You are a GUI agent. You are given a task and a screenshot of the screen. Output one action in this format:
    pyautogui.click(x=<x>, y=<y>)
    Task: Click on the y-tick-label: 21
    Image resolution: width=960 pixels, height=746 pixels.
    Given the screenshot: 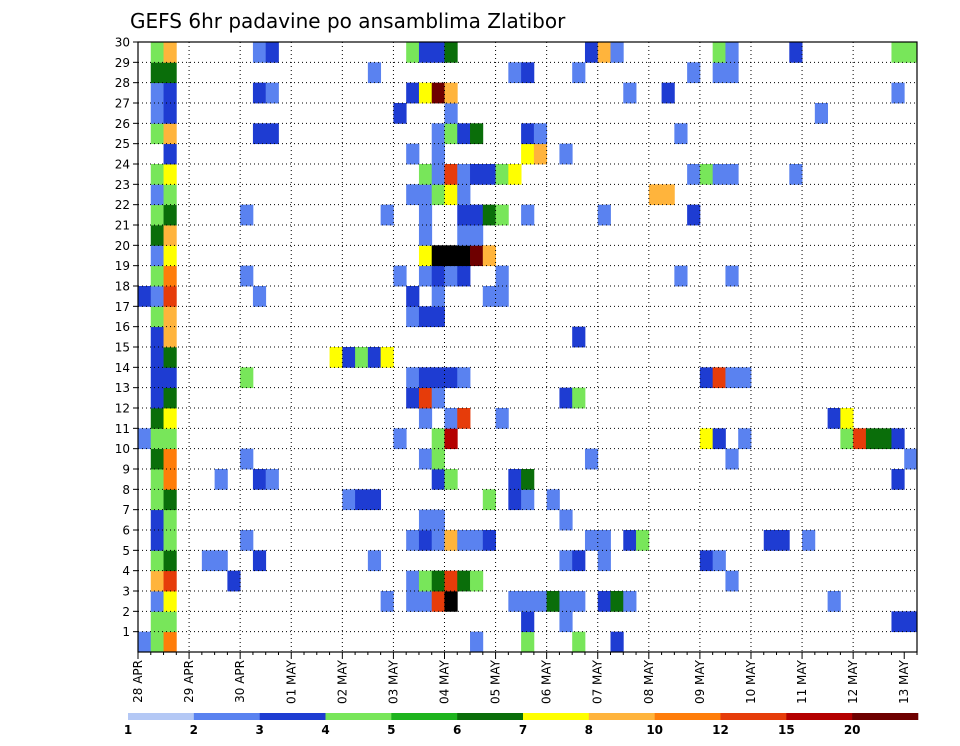 What is the action you would take?
    pyautogui.click(x=122, y=226)
    